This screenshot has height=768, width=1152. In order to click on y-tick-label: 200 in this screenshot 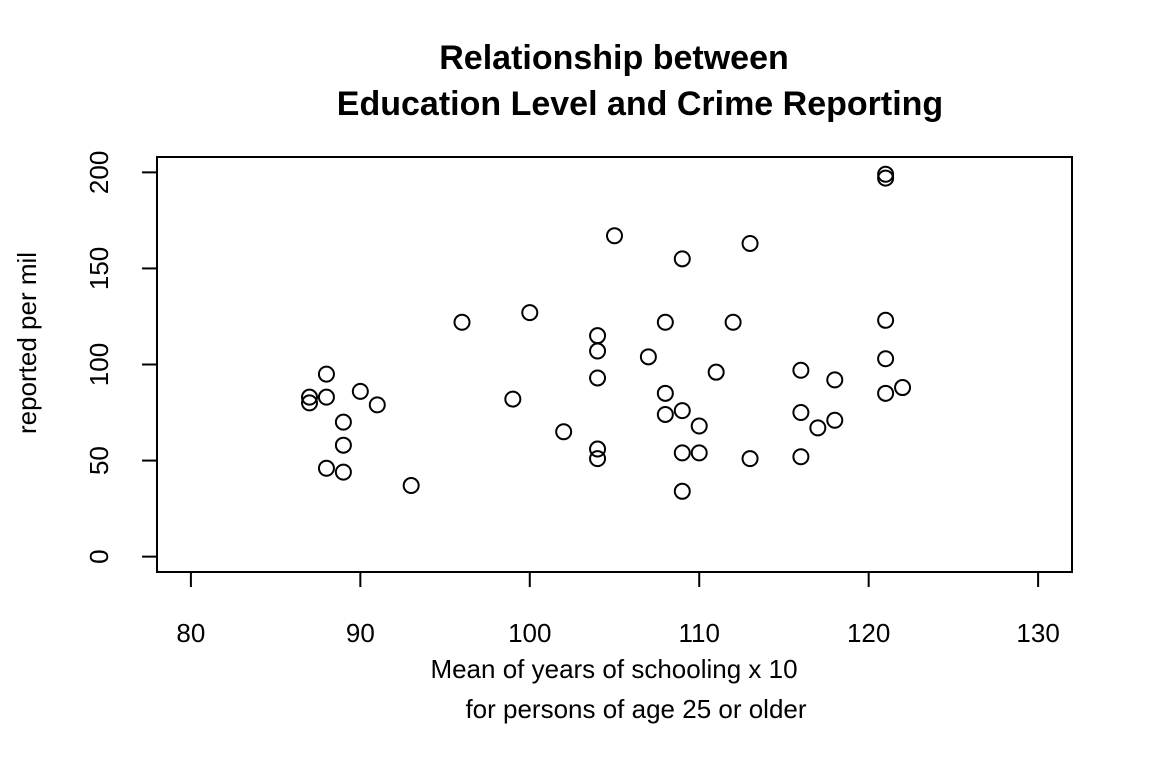, I will do `click(99, 172)`.